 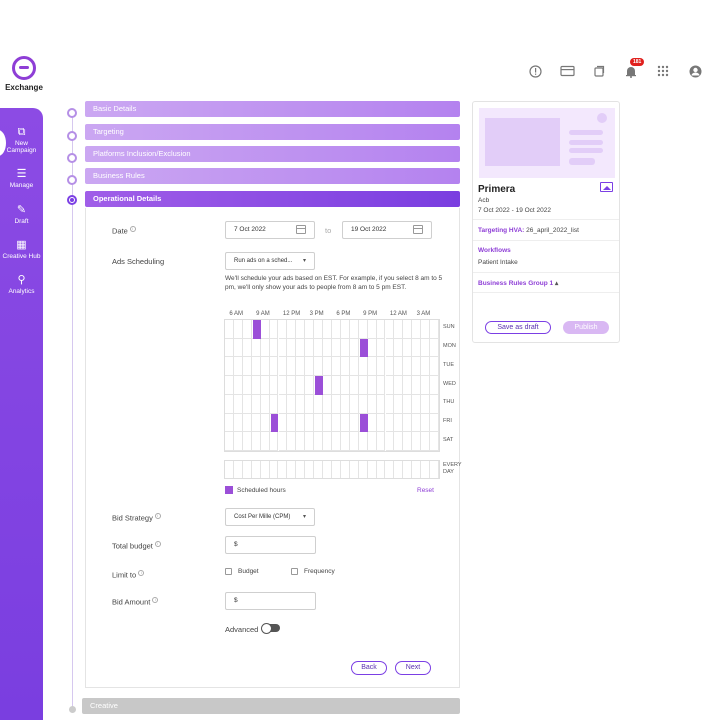 What do you see at coordinates (369, 668) in the screenshot?
I see `back-button: Back` at bounding box center [369, 668].